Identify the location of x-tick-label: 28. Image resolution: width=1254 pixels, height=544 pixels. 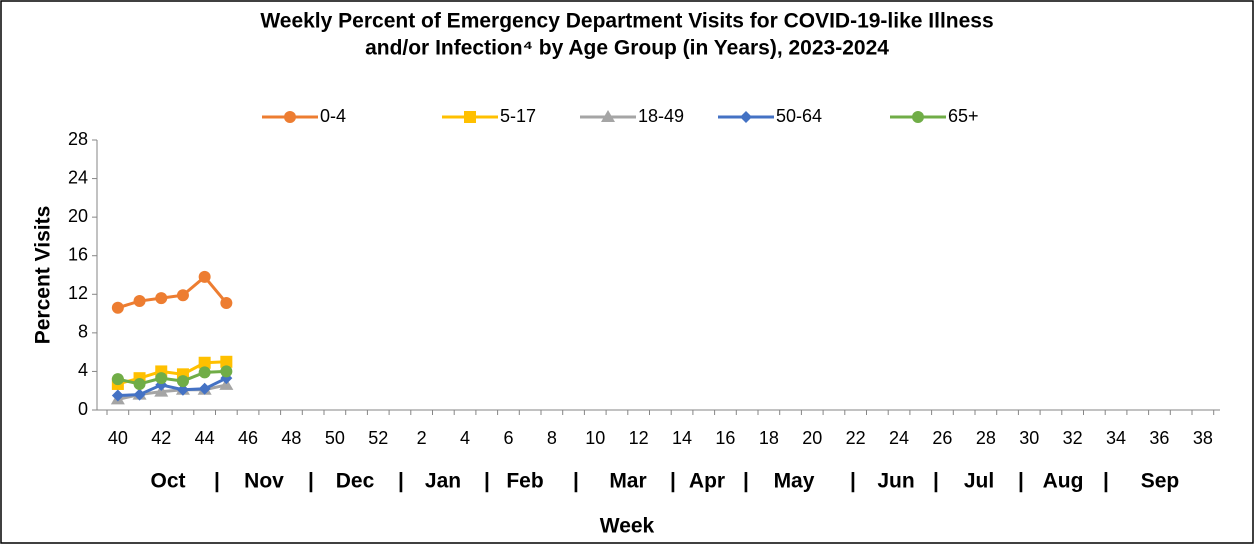
(986, 438).